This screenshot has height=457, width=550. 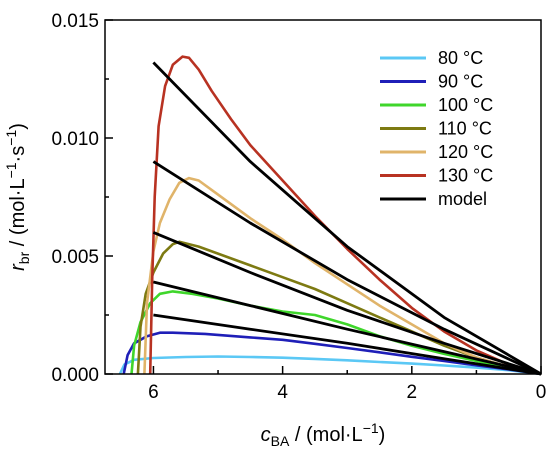 I want to click on y-tick-label: 0.000, so click(x=75, y=375).